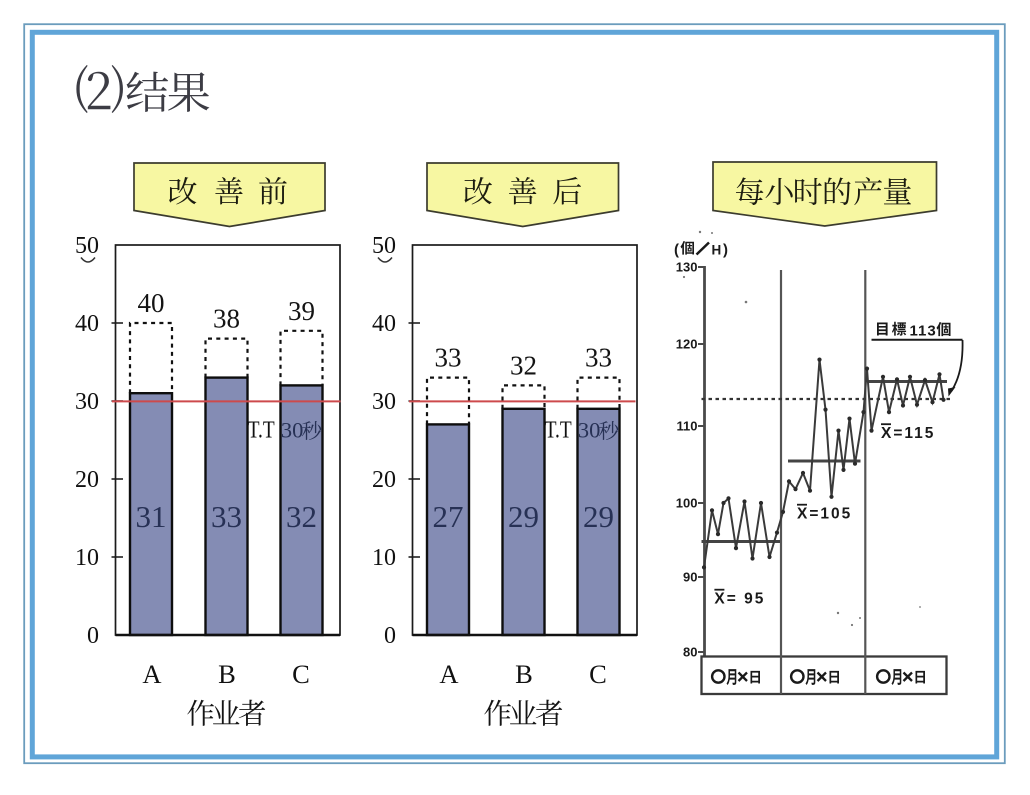  What do you see at coordinates (687, 267) in the screenshot?
I see `svg-text: 130` at bounding box center [687, 267].